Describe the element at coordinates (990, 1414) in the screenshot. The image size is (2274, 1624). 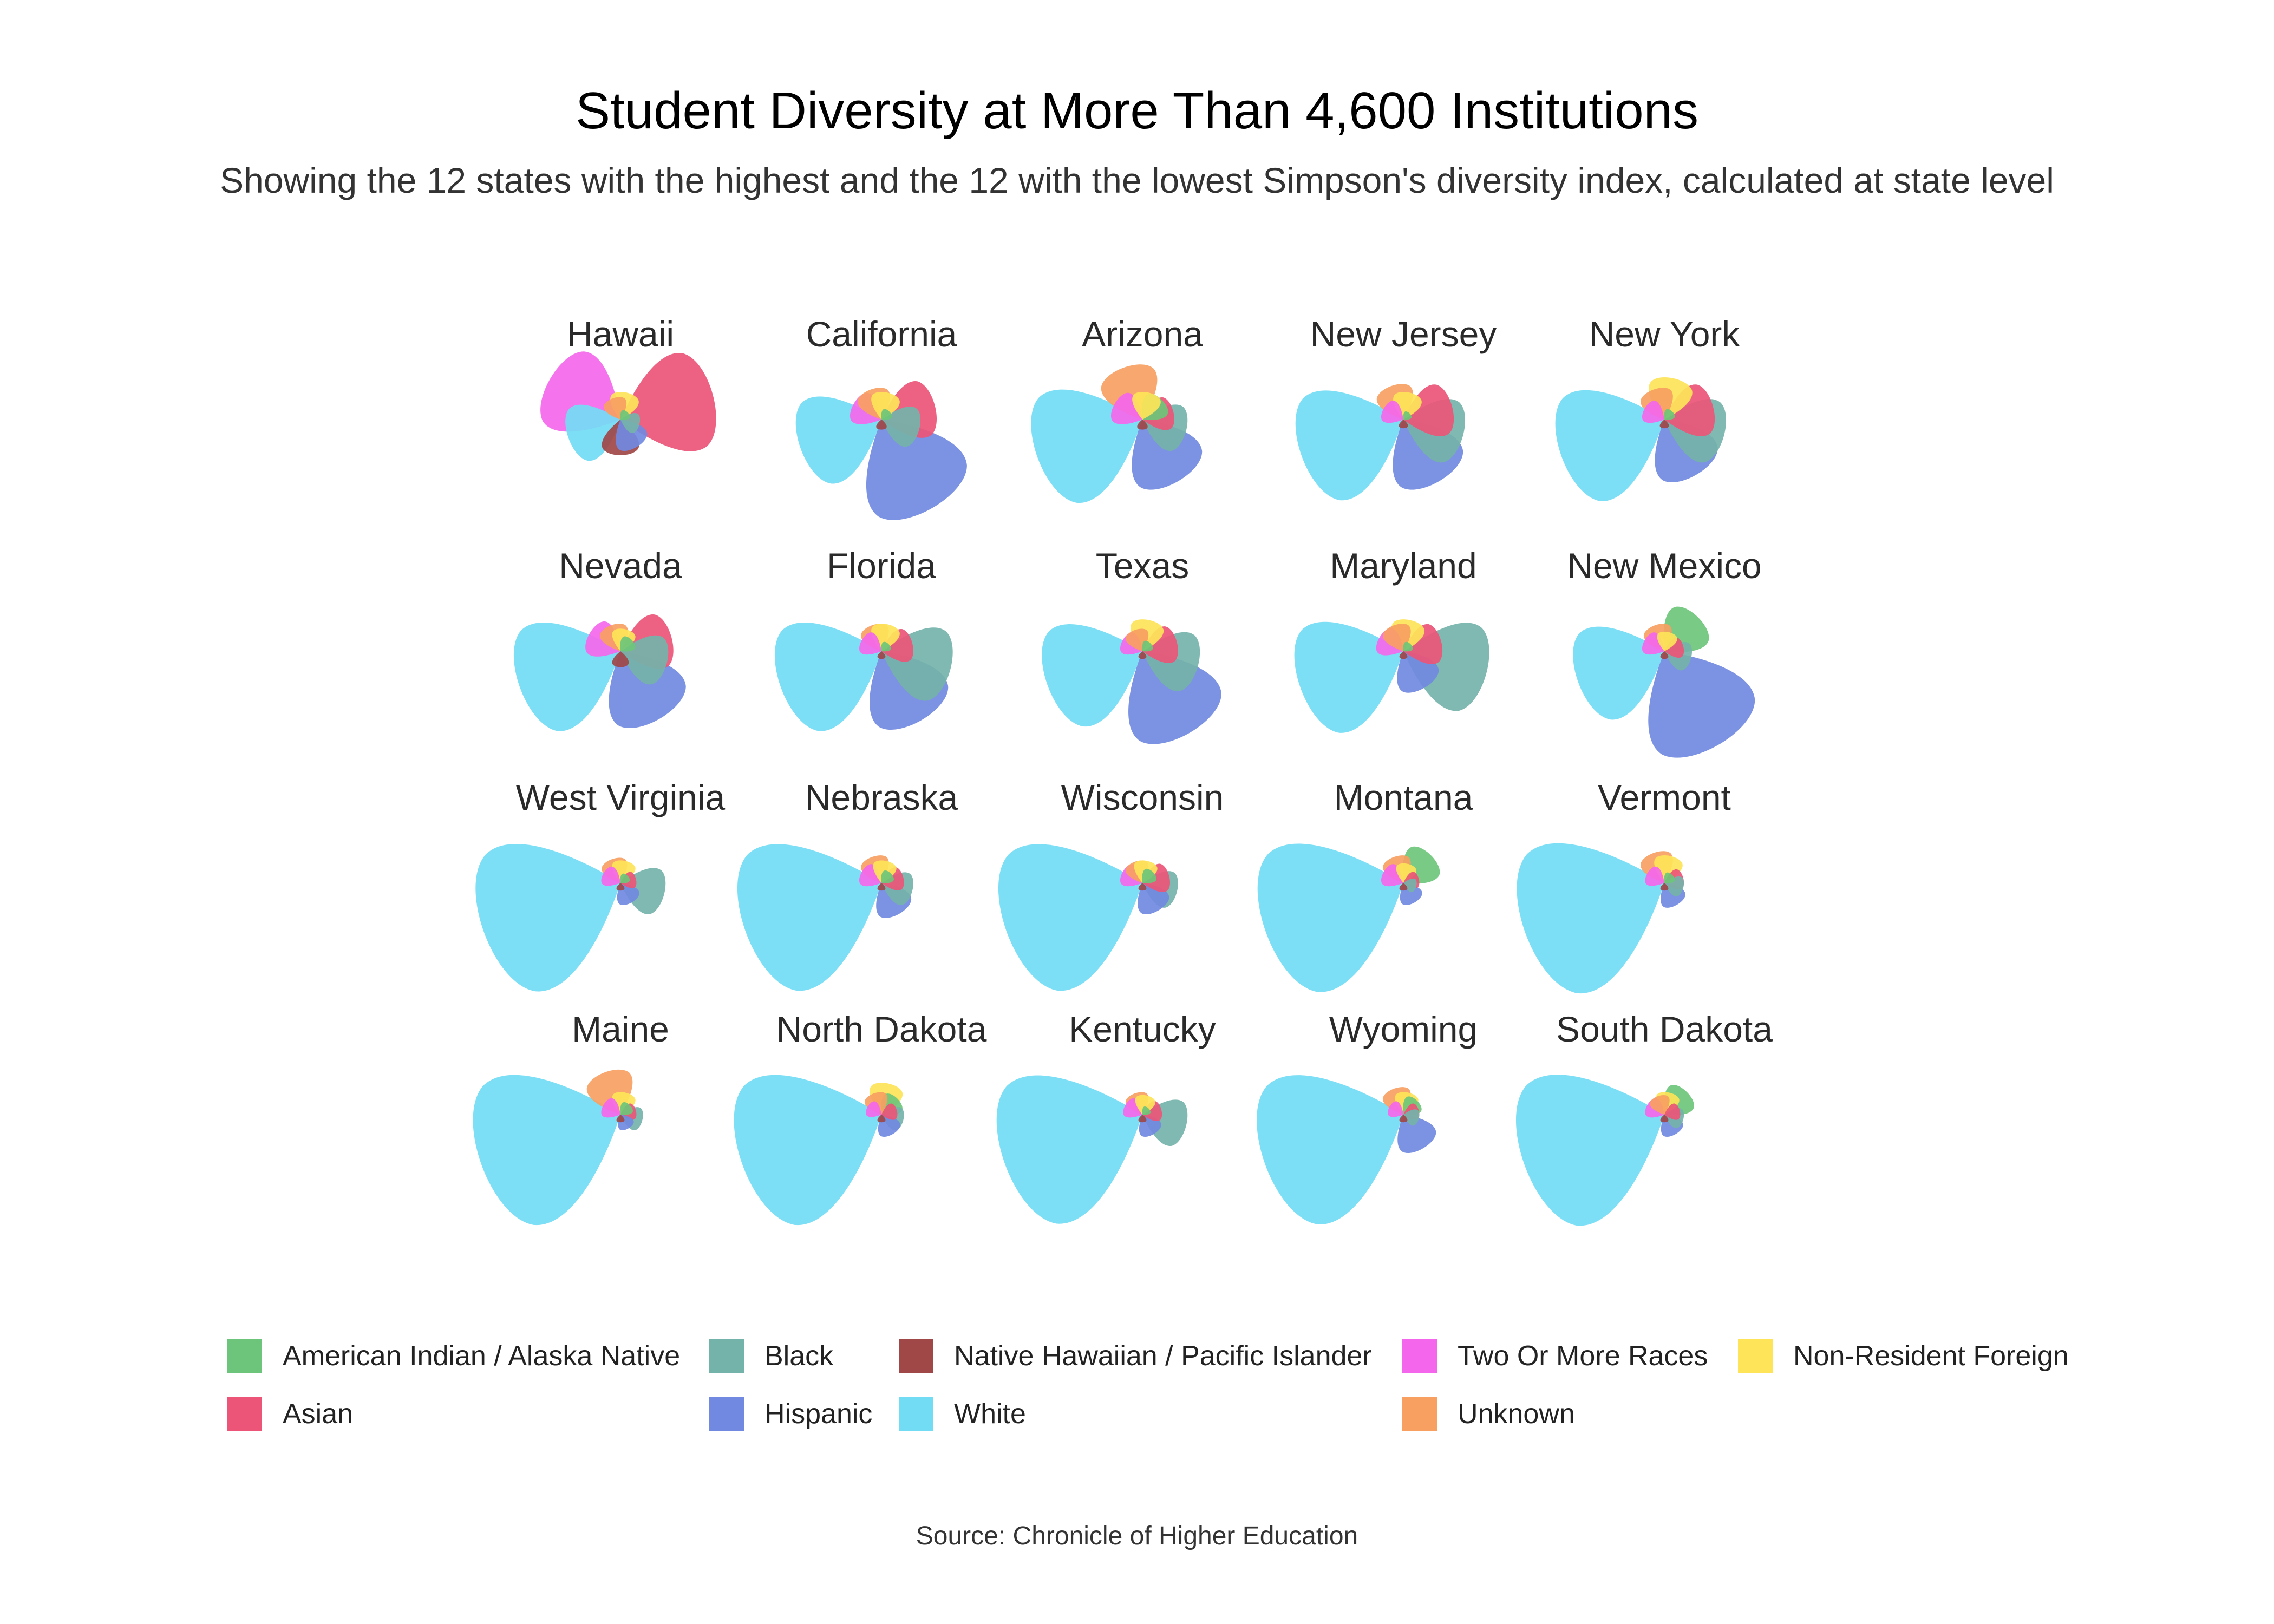
I see `legend-label: White` at that location.